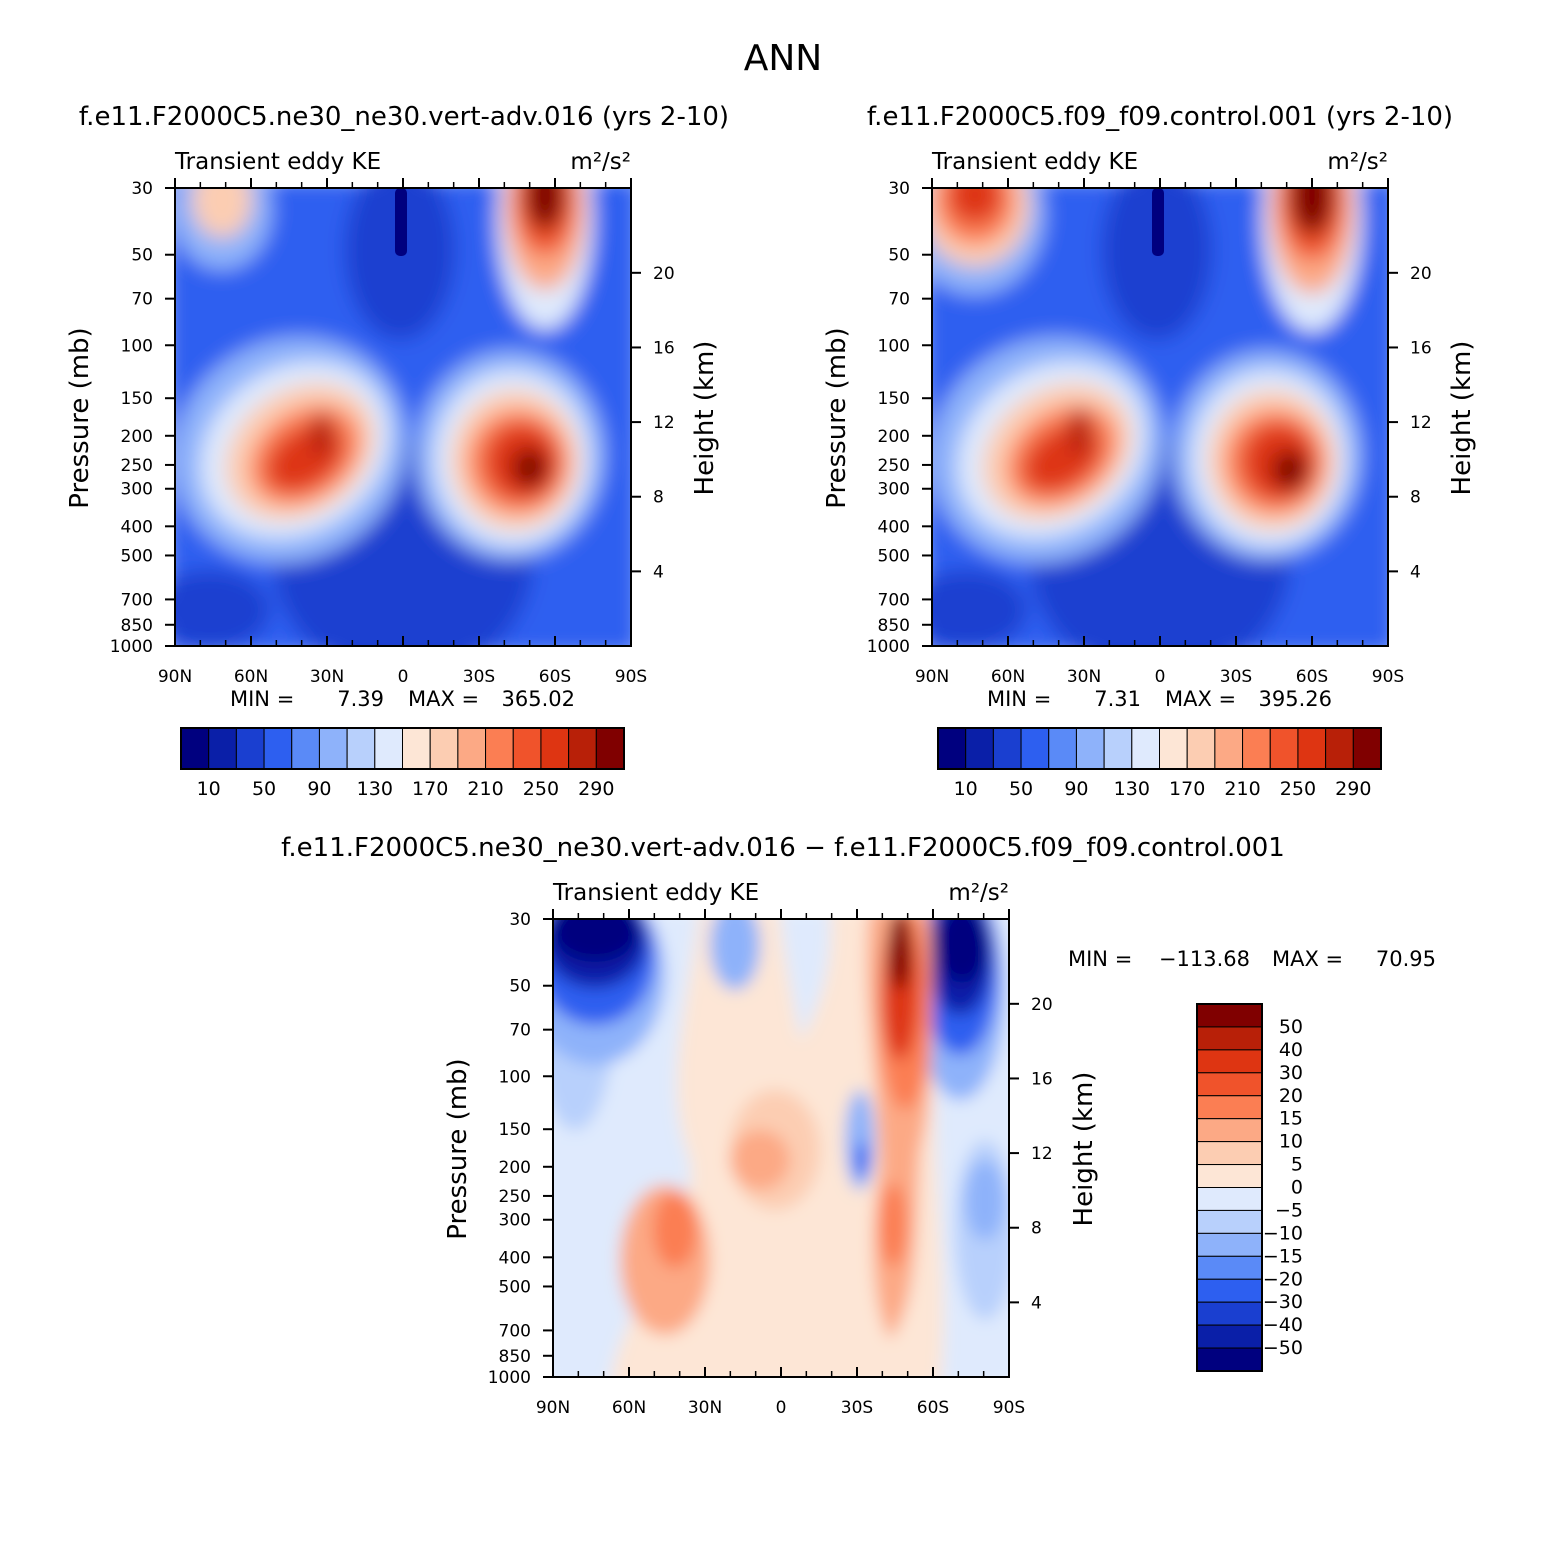  What do you see at coordinates (1357, 162) in the screenshot?
I see `panel-control-units: m²/s²` at bounding box center [1357, 162].